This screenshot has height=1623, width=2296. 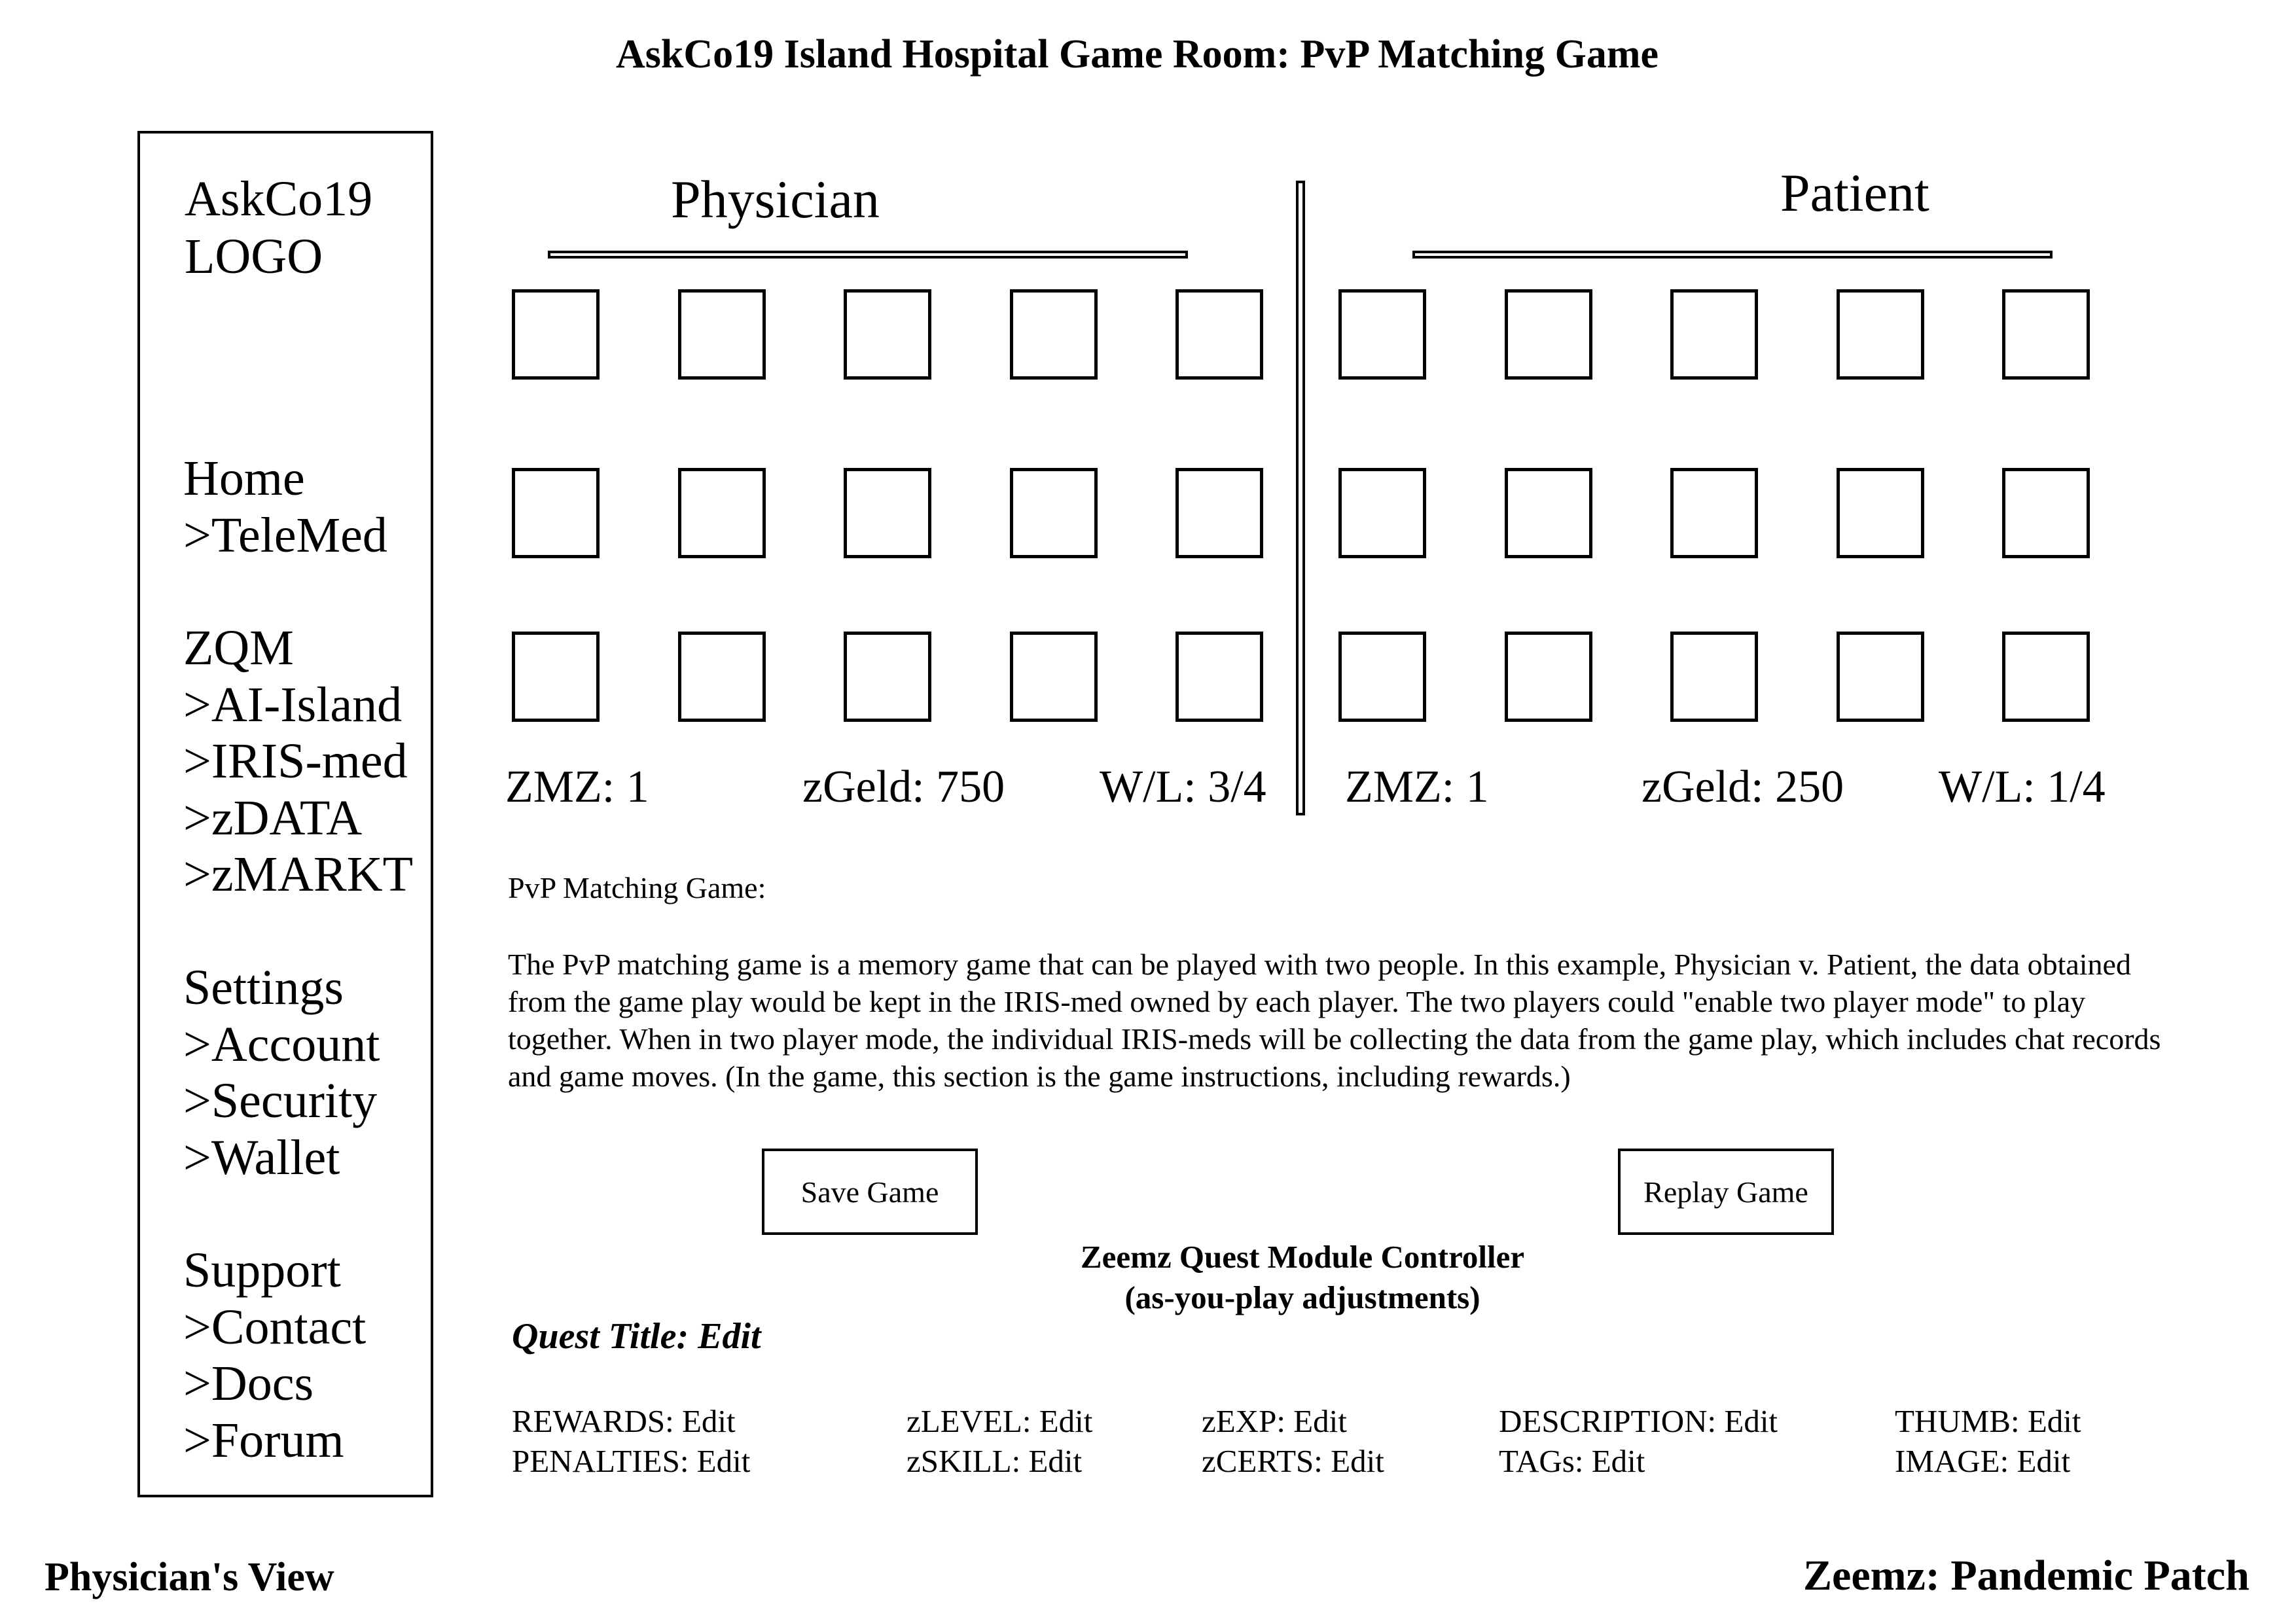 I want to click on nav-group-settings: Settings >Account >Security >Wallet, so click(x=281, y=1072).